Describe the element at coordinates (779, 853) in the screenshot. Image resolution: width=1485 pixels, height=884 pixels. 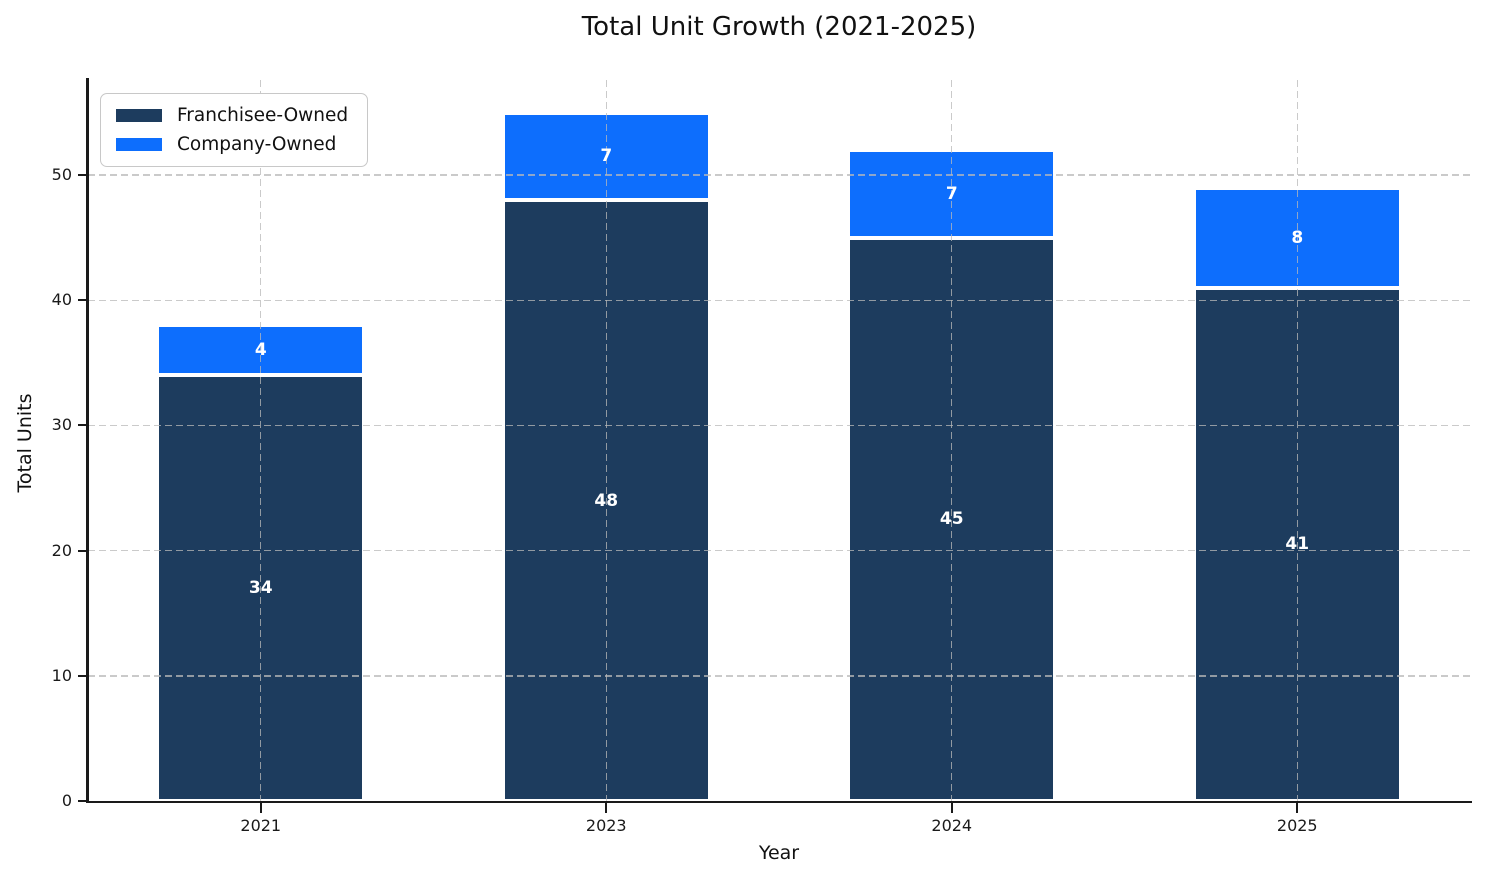
I see `x-axis-title: Year` at that location.